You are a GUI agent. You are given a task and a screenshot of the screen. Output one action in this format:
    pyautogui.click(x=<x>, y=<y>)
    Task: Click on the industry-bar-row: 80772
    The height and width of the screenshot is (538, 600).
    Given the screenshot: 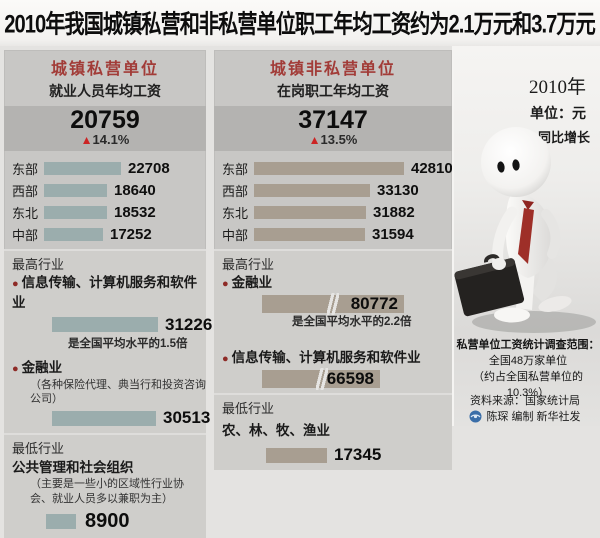 What is the action you would take?
    pyautogui.click(x=357, y=304)
    